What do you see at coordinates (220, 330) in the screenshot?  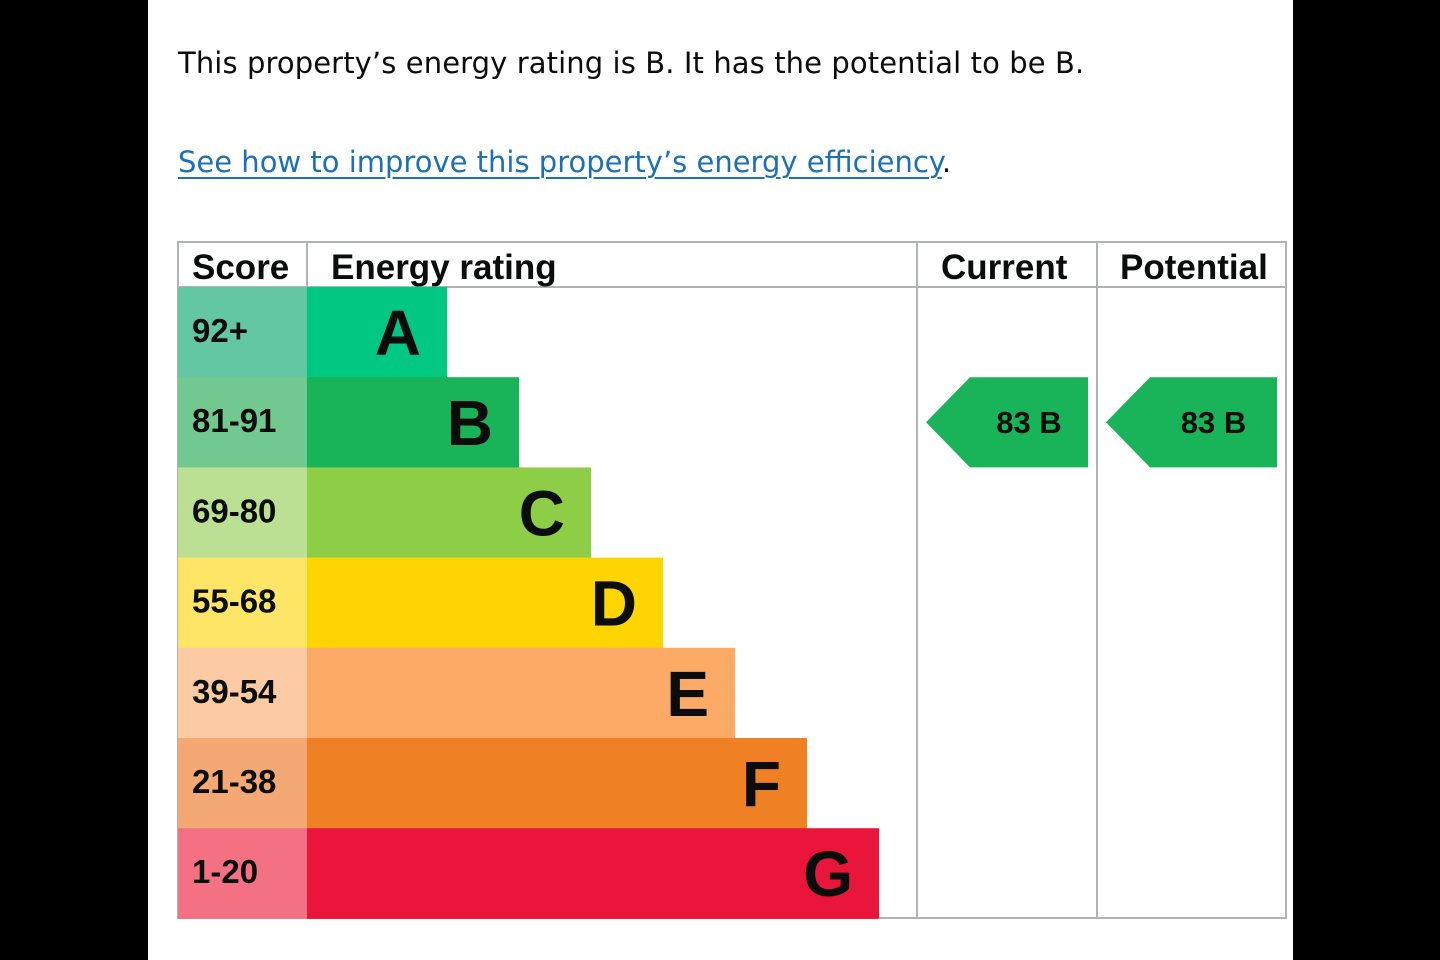 I see `score-label-a: 92+` at bounding box center [220, 330].